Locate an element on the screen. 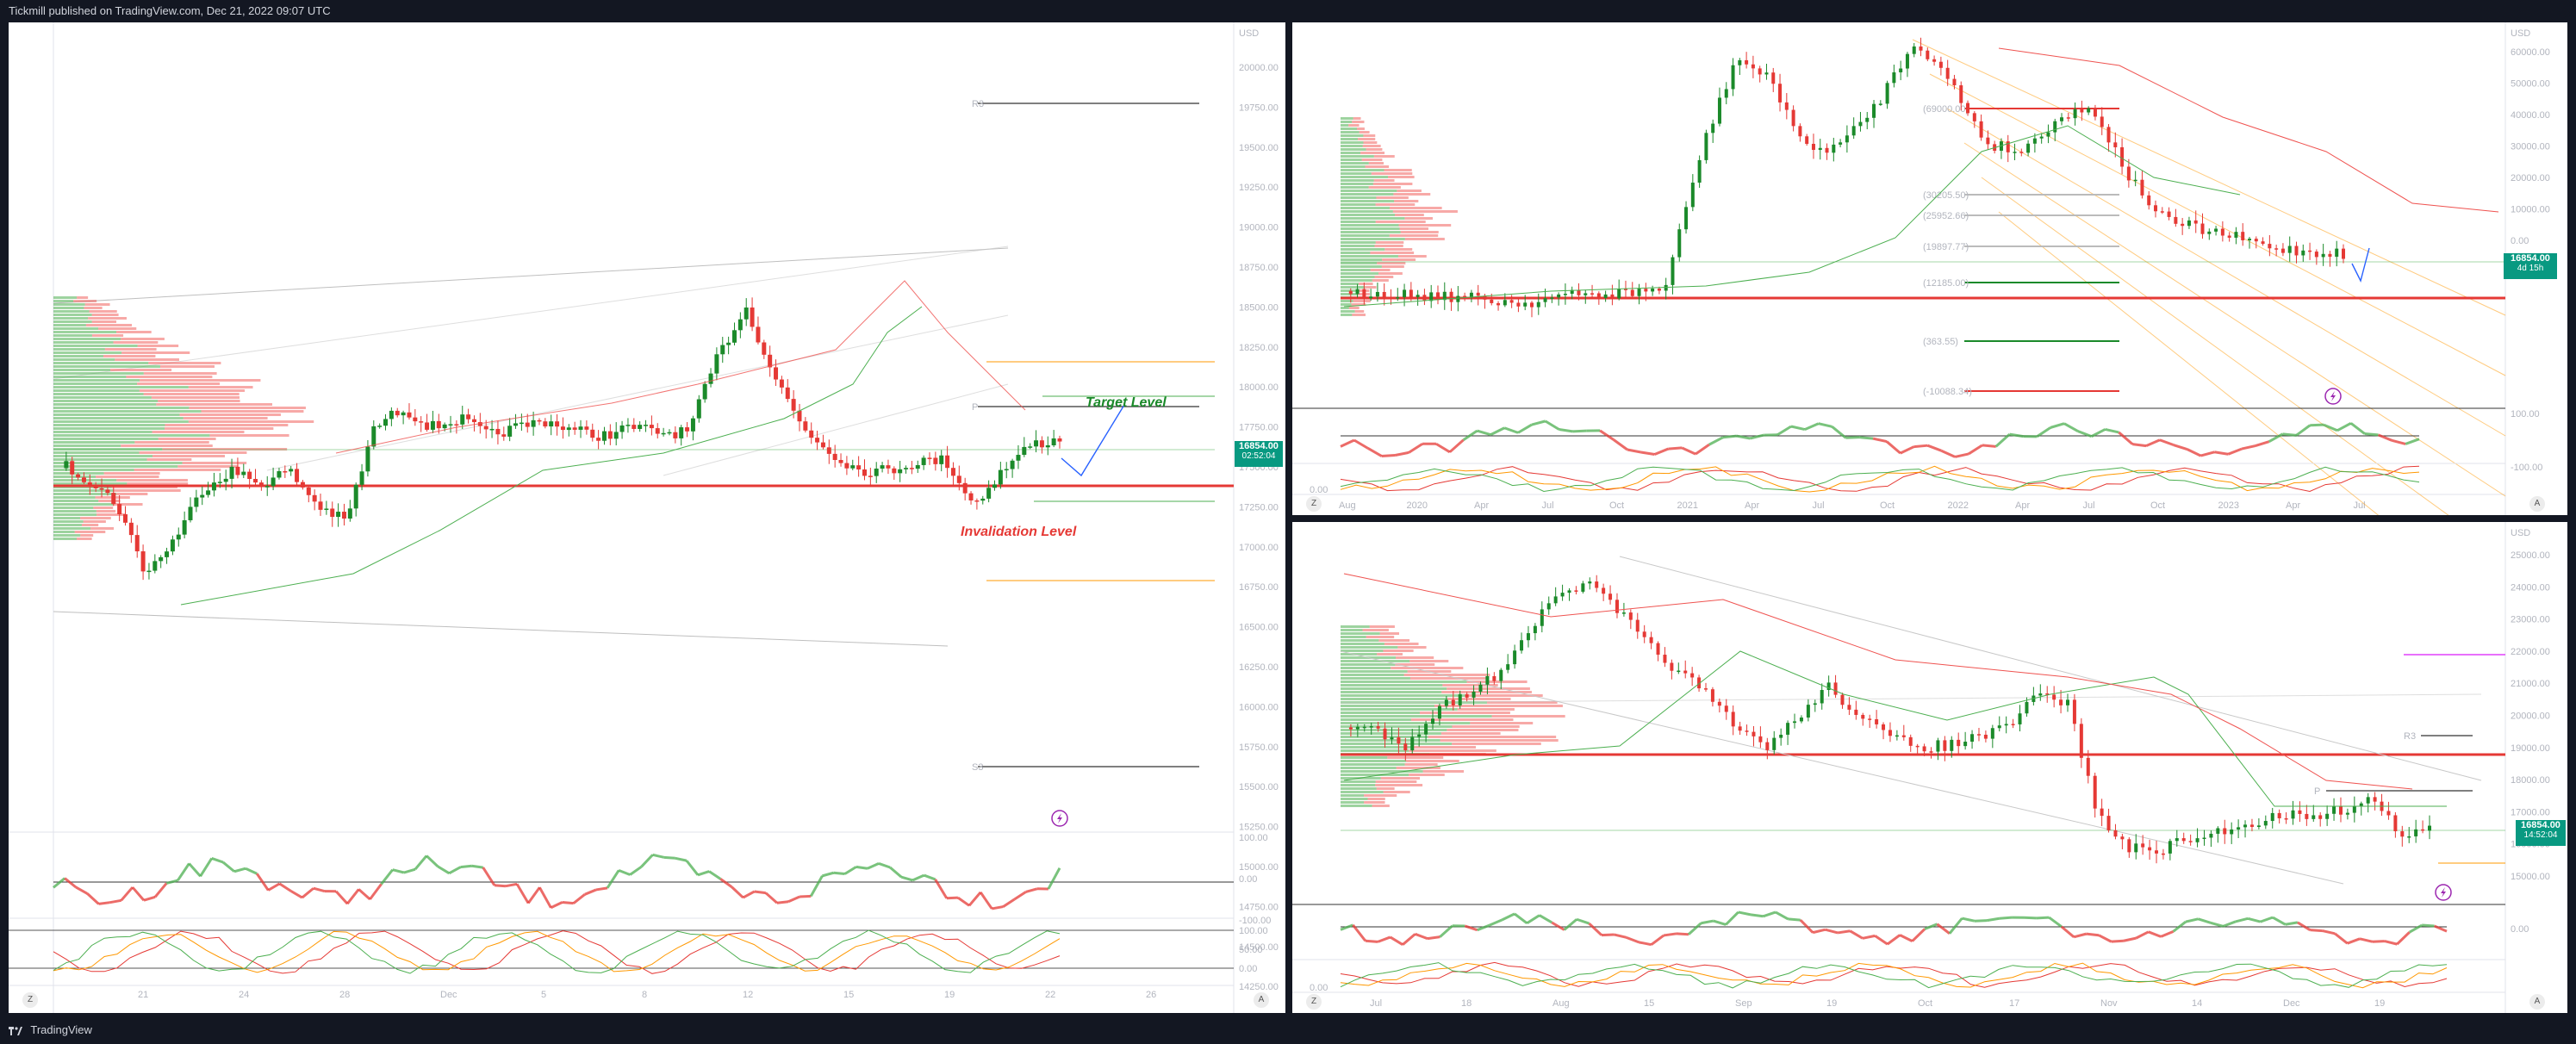 Image resolution: width=2576 pixels, height=1044 pixels. pivot-label: P is located at coordinates (975, 407).